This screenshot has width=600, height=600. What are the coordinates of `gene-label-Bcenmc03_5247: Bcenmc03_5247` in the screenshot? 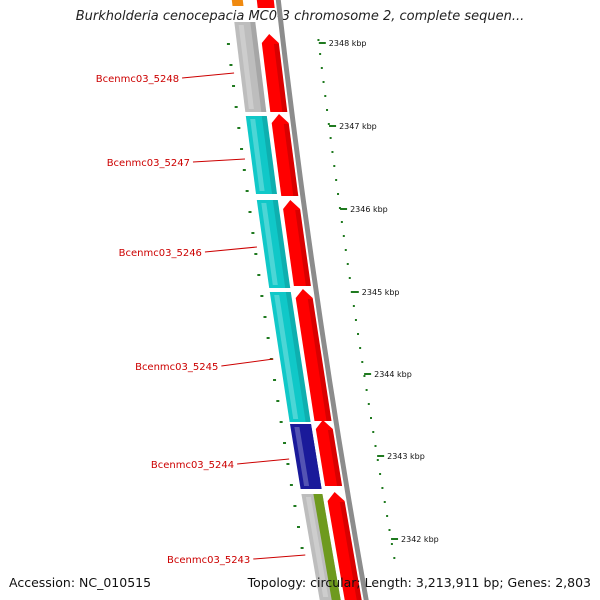 It's located at (148, 163).